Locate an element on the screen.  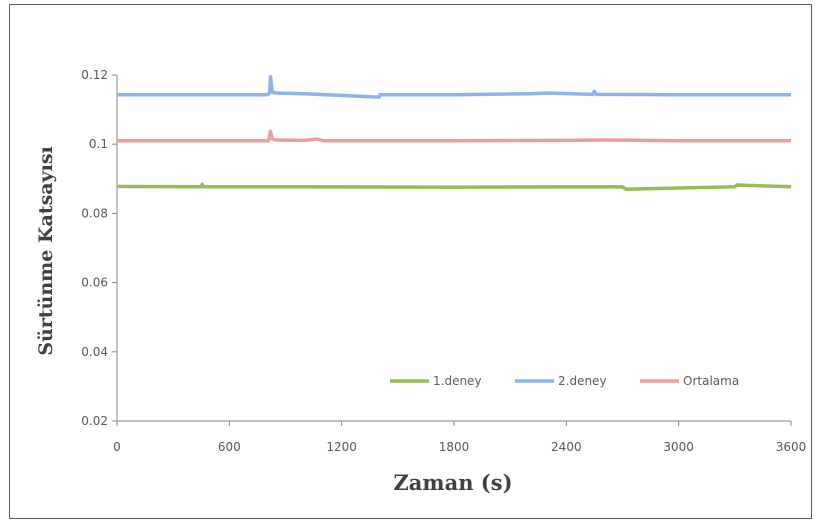
x-tick-label: 600 is located at coordinates (229, 447).